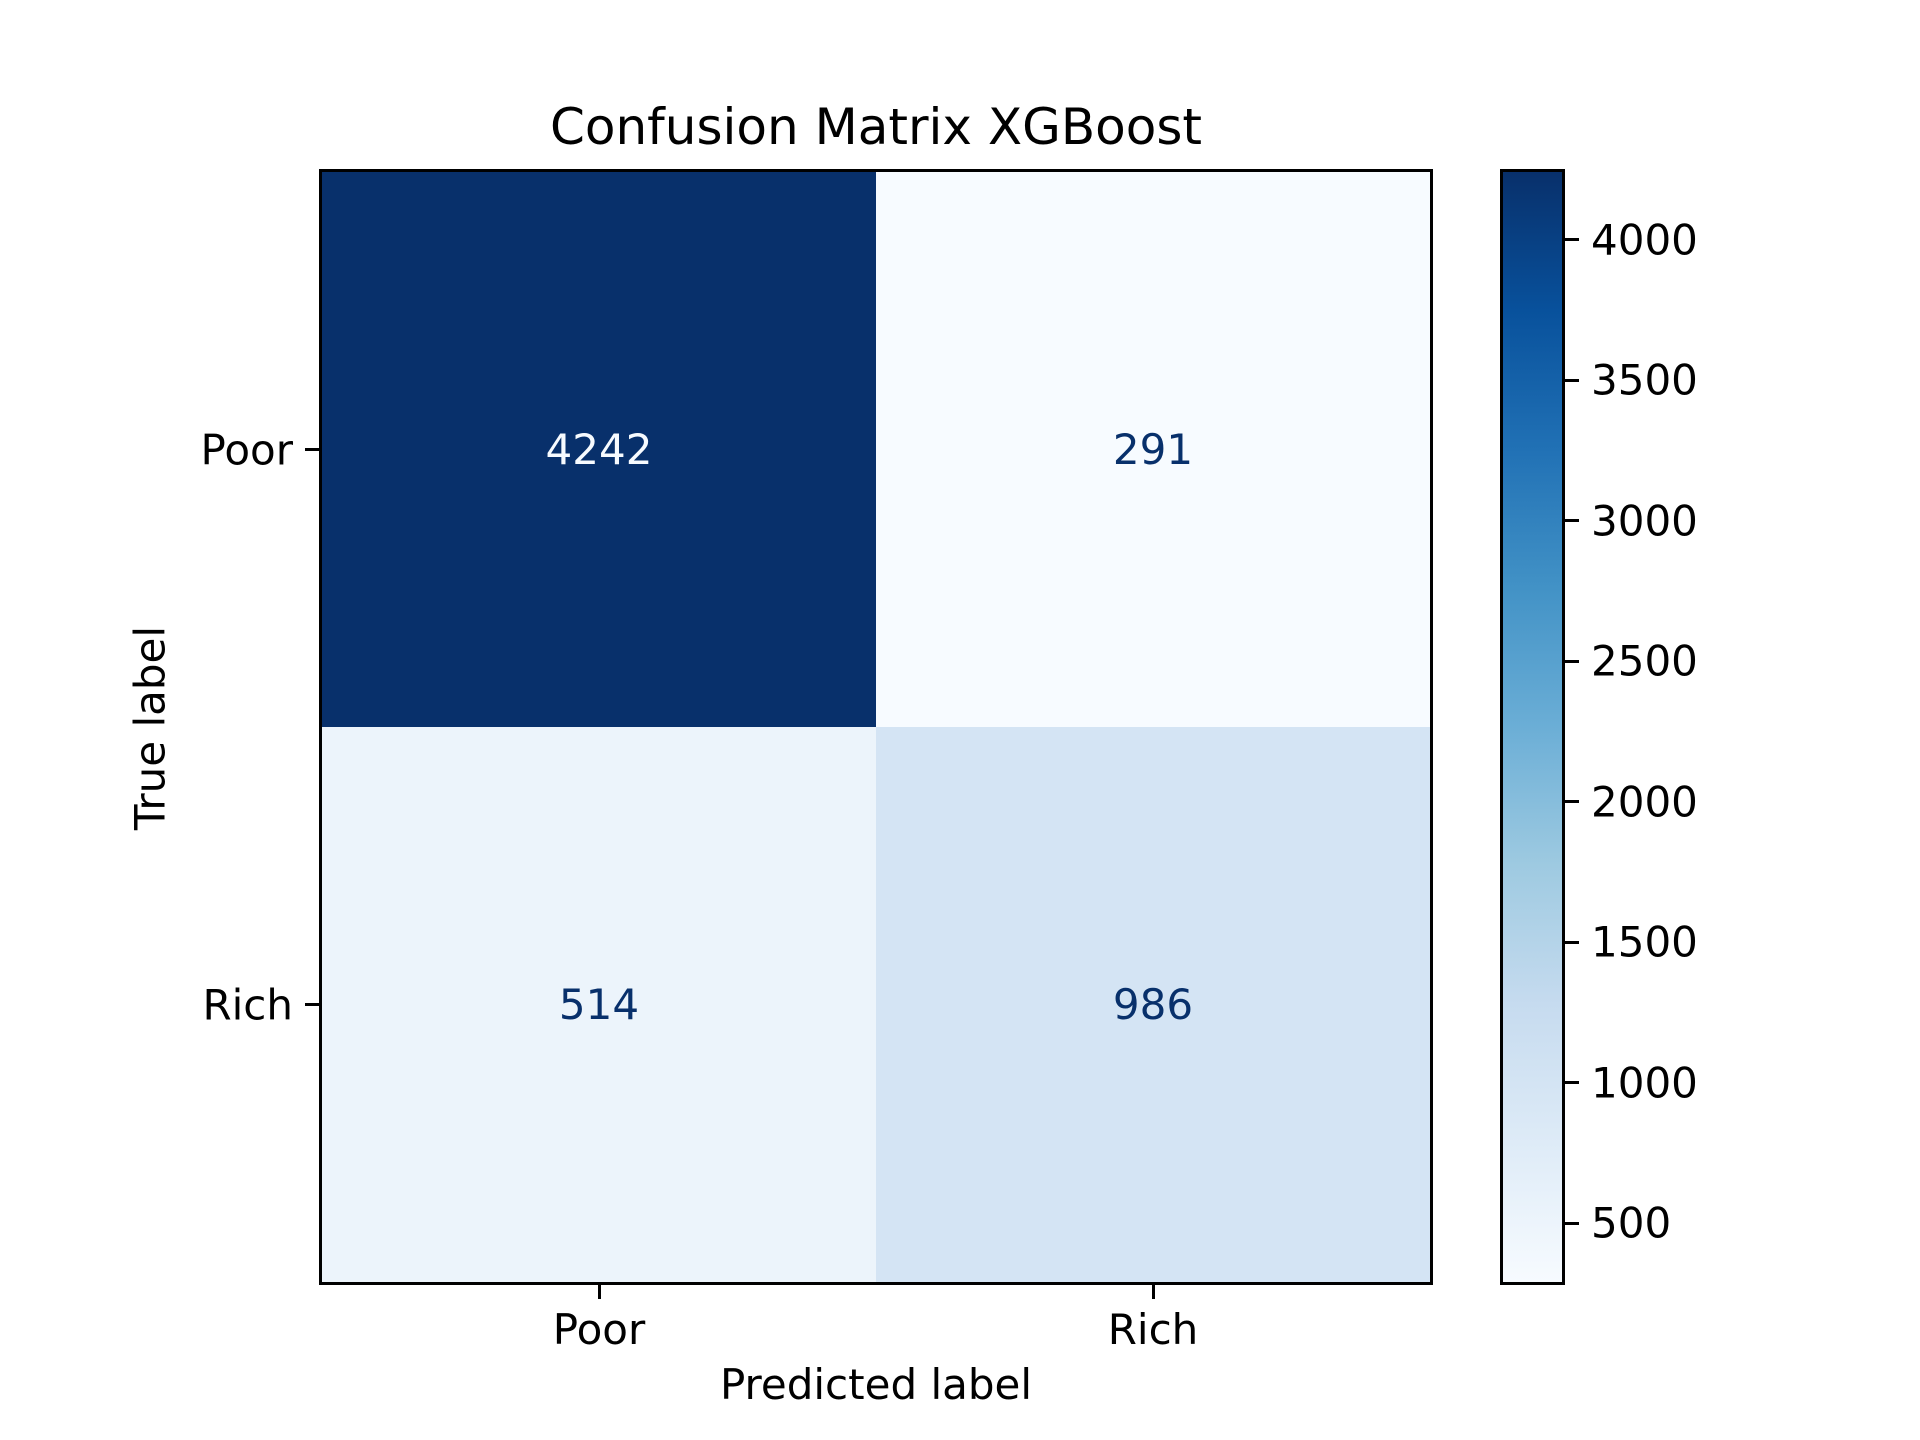  I want to click on colorbar-tick-label-1500: 1500, so click(1644, 942).